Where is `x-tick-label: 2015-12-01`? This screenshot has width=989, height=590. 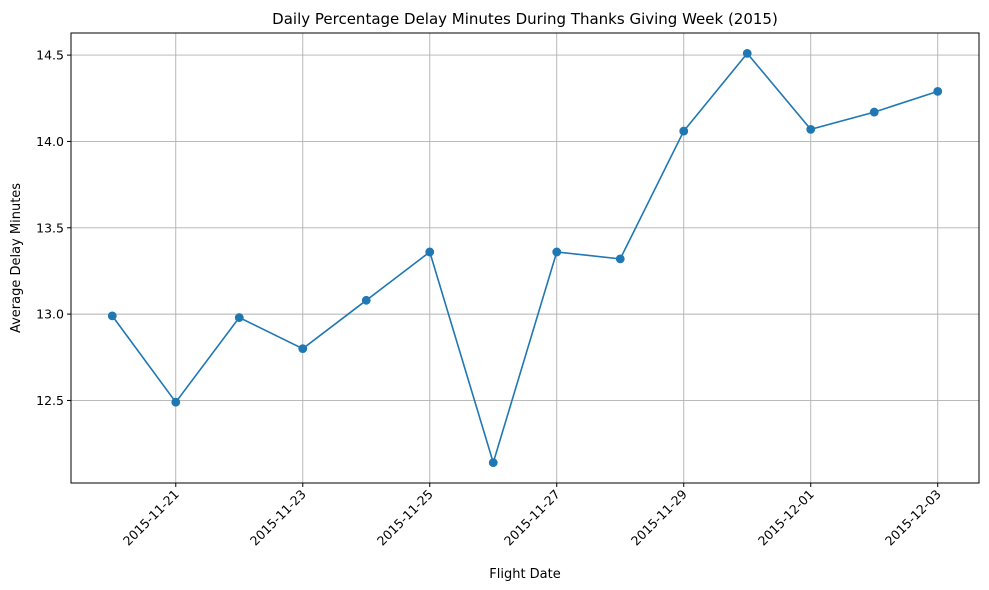 x-tick-label: 2015-12-01 is located at coordinates (786, 518).